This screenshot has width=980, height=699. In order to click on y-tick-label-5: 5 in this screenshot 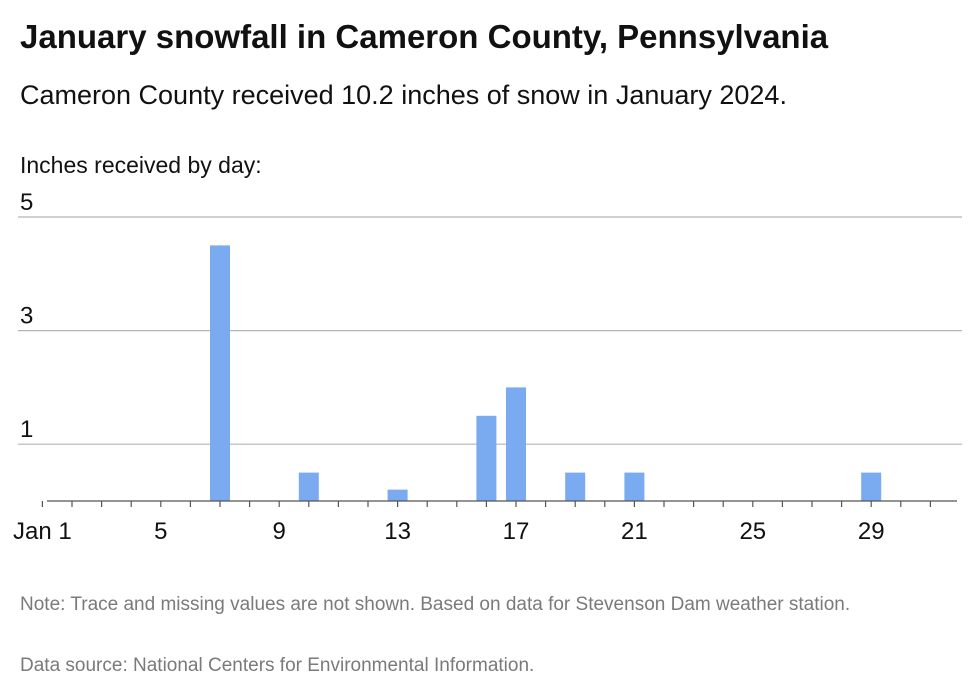, I will do `click(26, 203)`.